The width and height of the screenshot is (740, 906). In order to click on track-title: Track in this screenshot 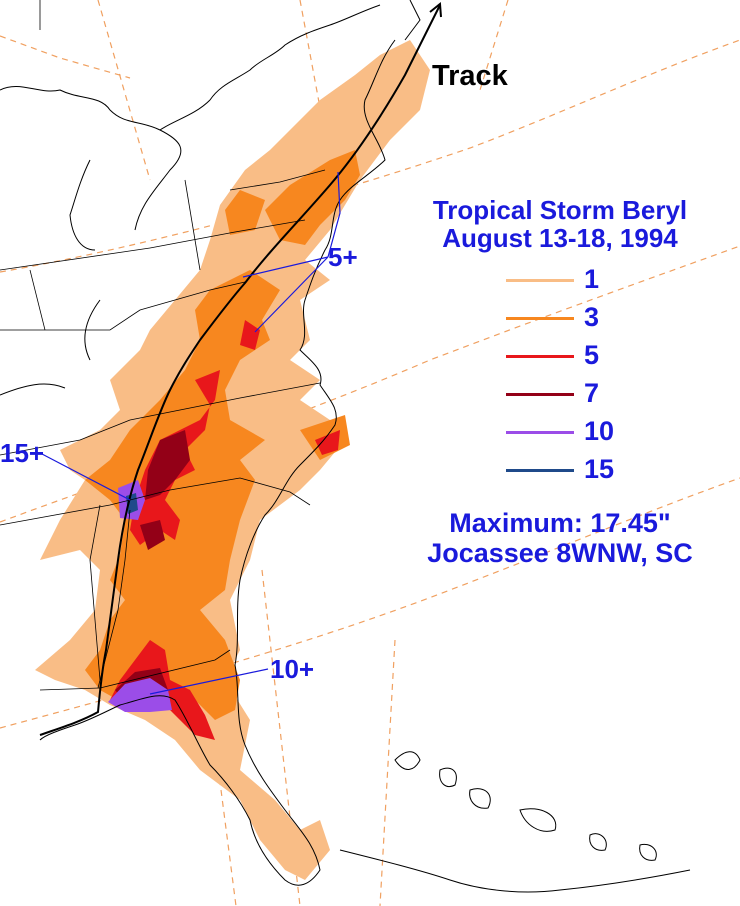, I will do `click(470, 76)`.